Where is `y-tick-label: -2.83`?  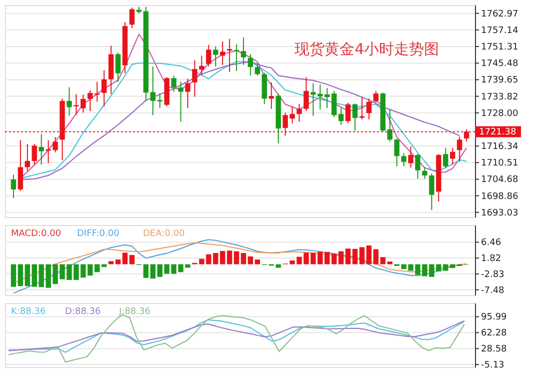
y-tick-label: -2.83 is located at coordinates (492, 275).